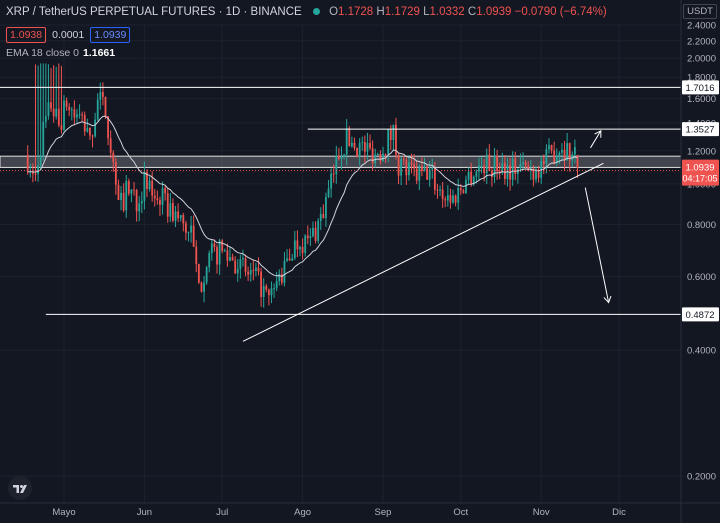 The height and width of the screenshot is (523, 720). I want to click on buy-sell-panel: 1.0938 0.0001 1.0939, so click(68, 35).